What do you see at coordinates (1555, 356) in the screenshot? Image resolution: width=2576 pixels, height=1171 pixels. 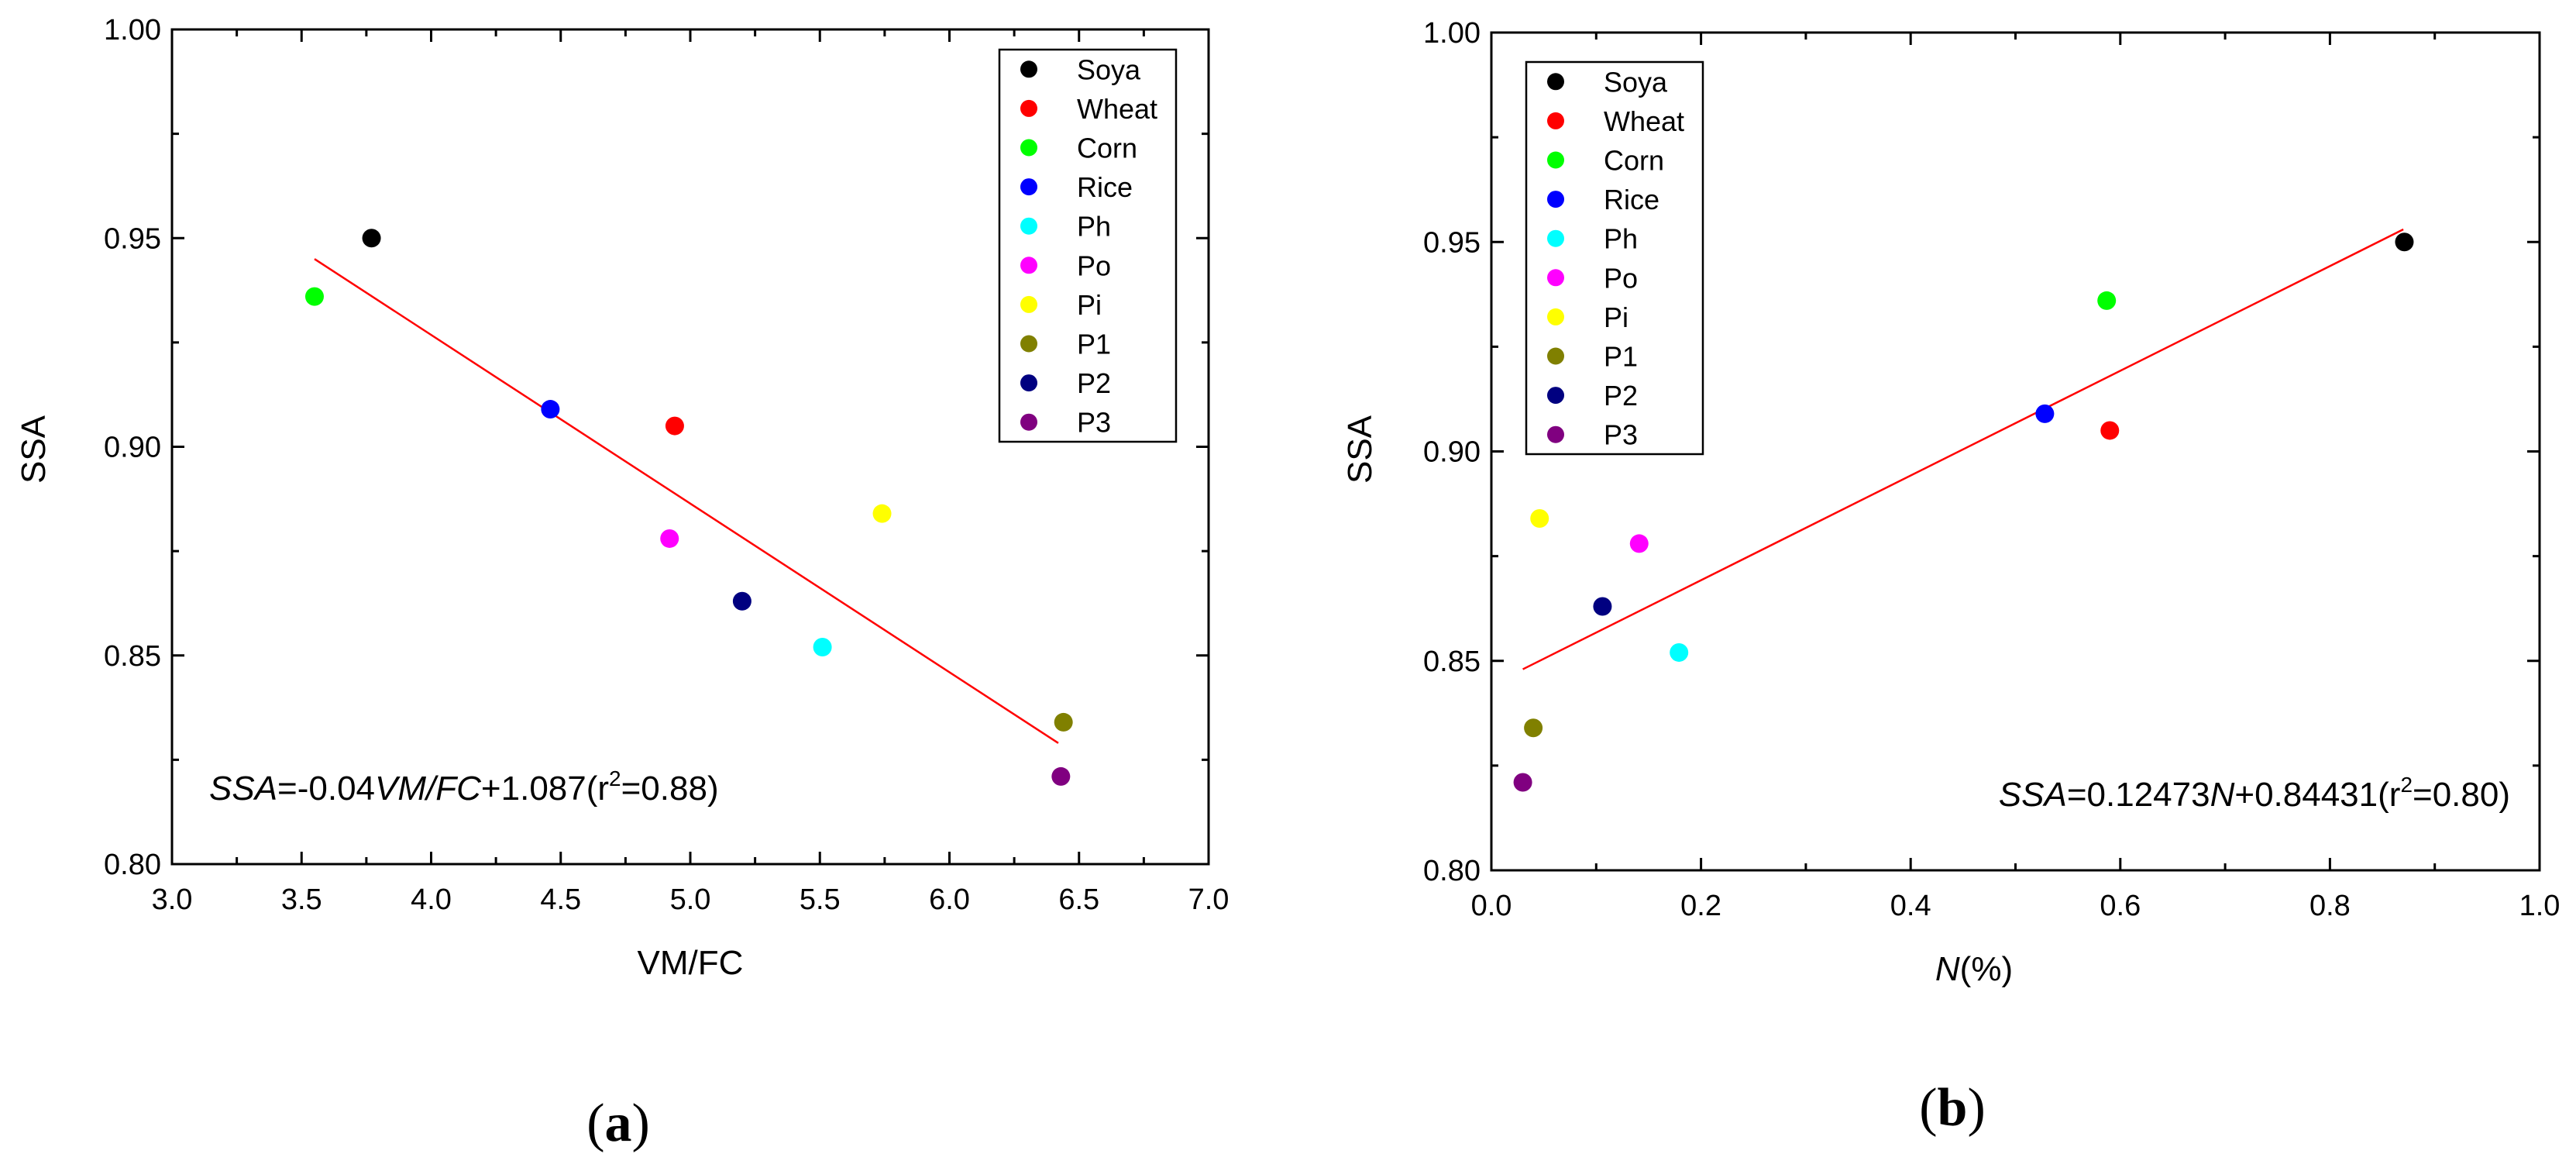 I see `legend-marker-p1` at bounding box center [1555, 356].